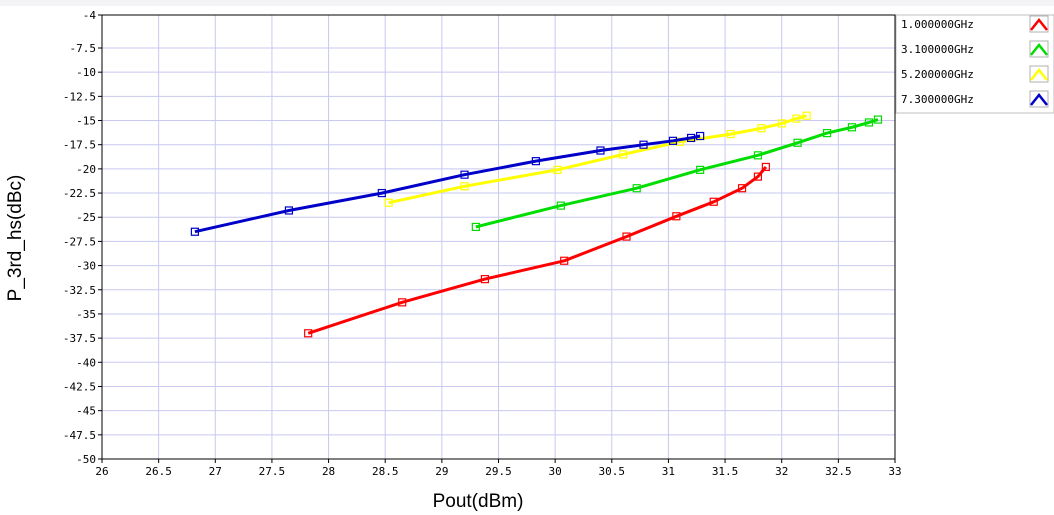 The image size is (1054, 515). What do you see at coordinates (215, 471) in the screenshot?
I see `x-tick-label: 27` at bounding box center [215, 471].